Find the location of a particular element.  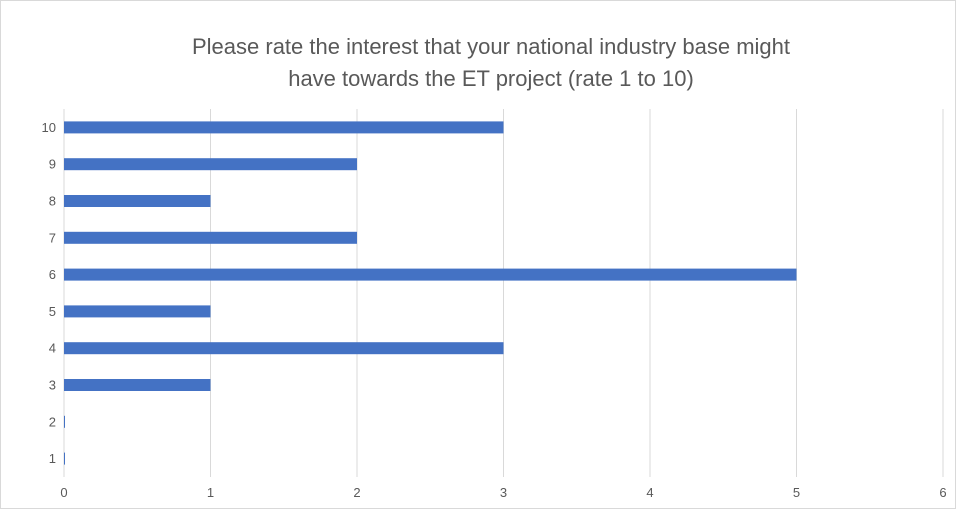

y-tick-label: 10 is located at coordinates (49, 127).